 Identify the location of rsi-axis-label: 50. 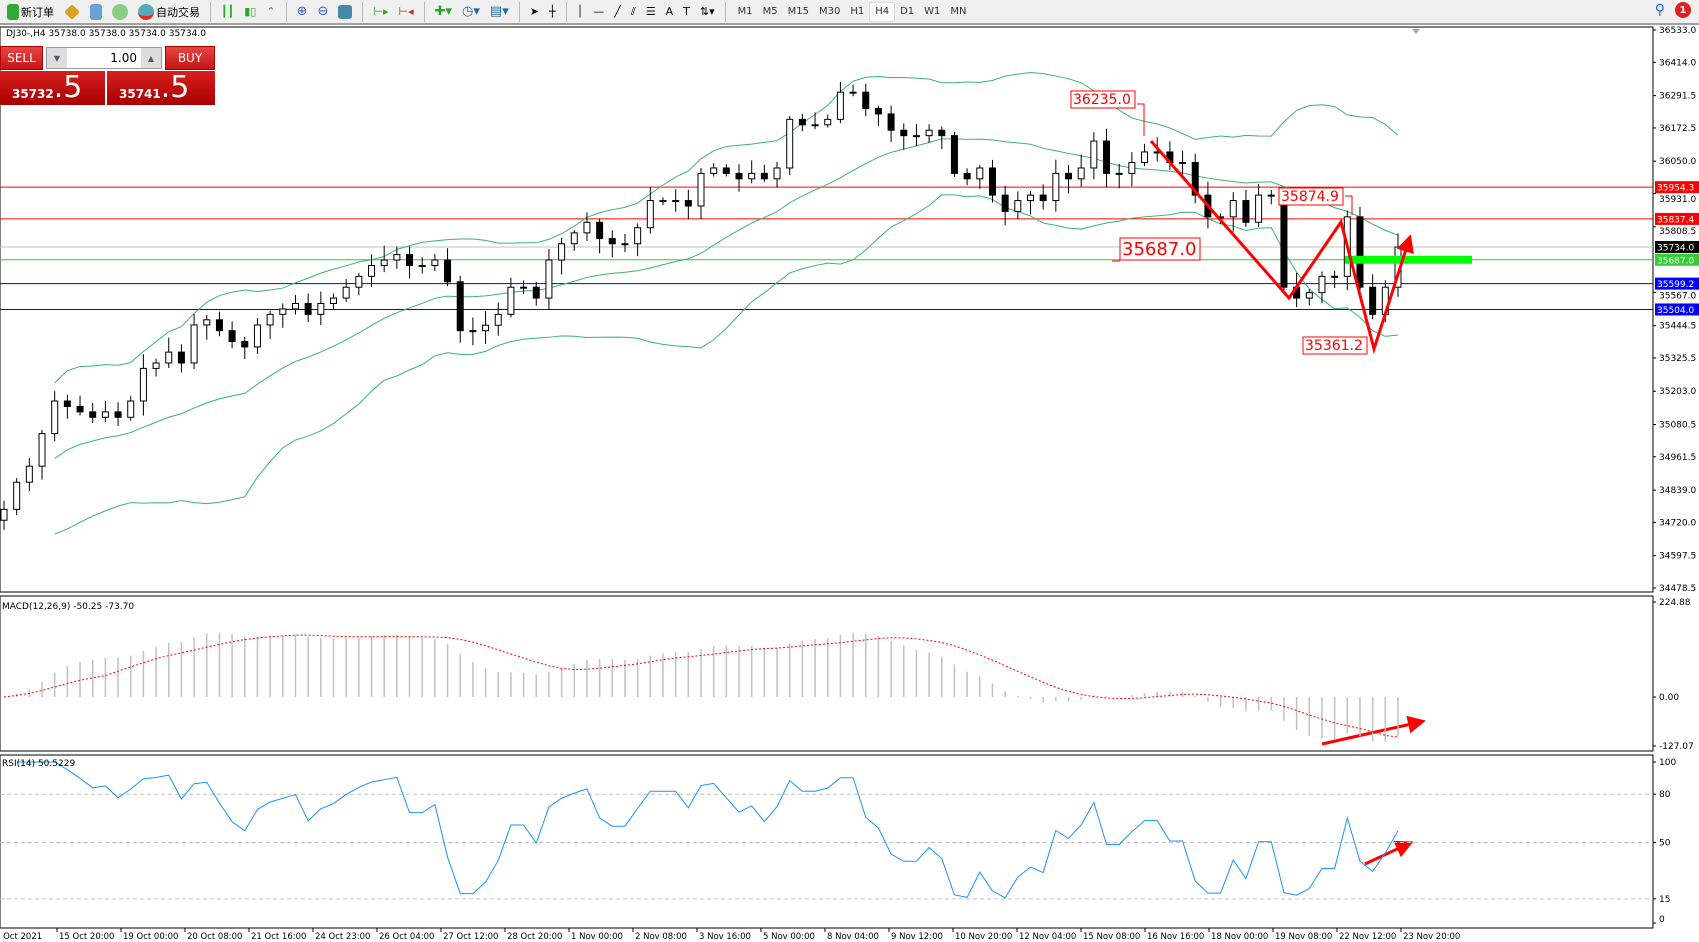
(1665, 844).